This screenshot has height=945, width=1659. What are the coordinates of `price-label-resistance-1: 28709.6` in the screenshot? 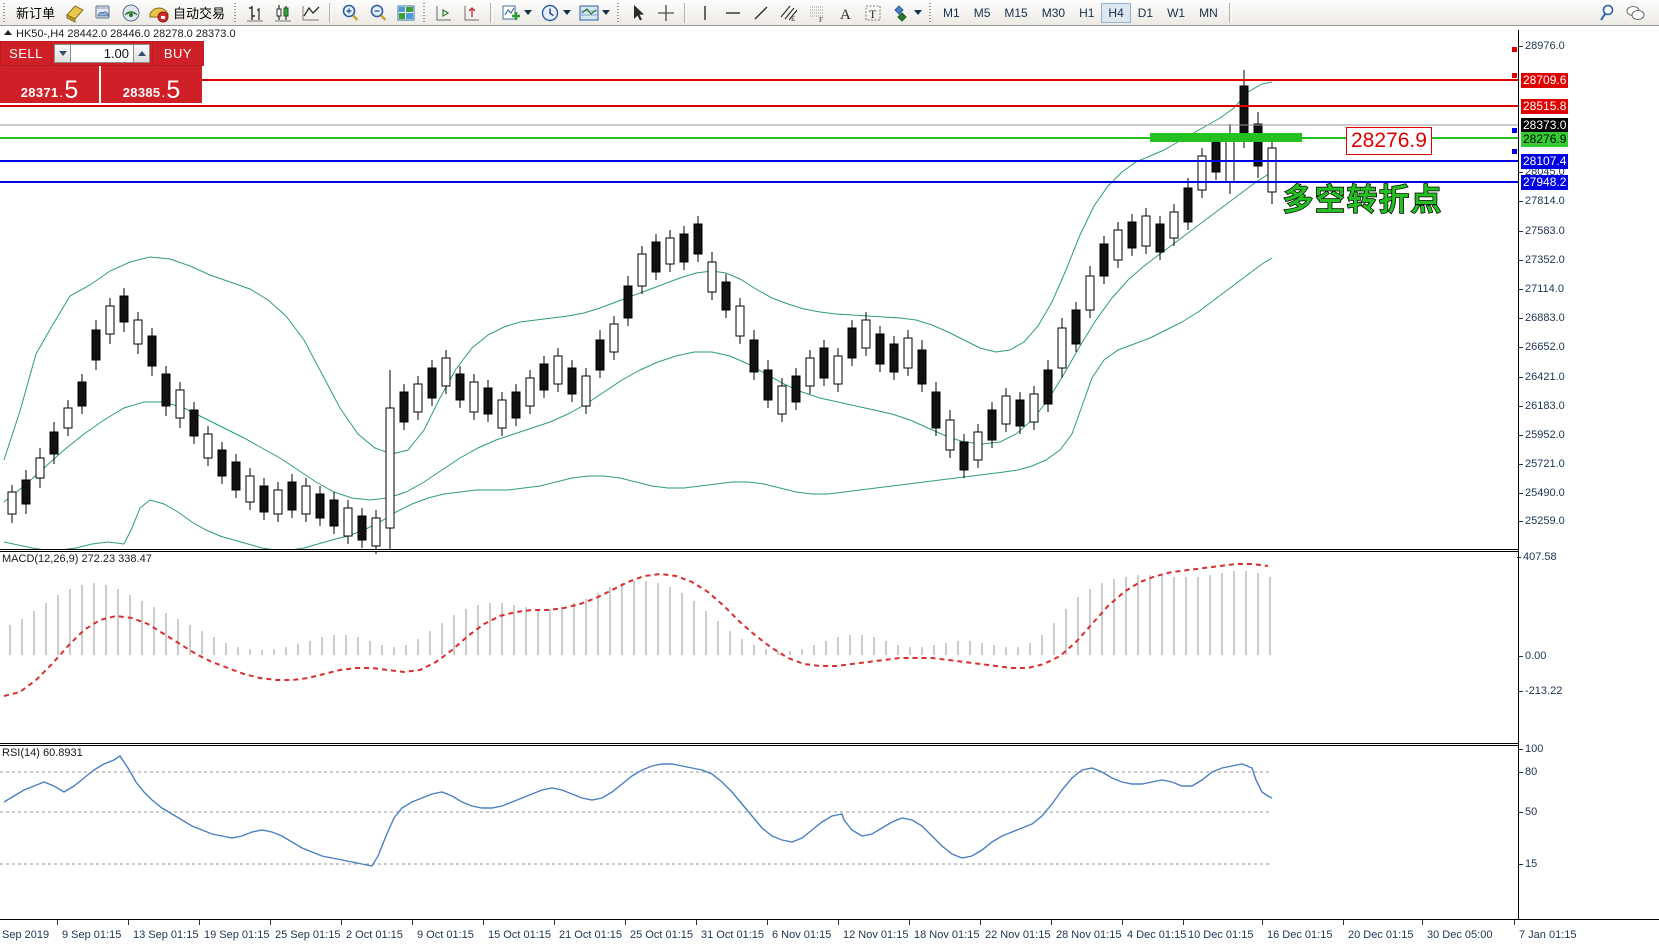 It's located at (1545, 80).